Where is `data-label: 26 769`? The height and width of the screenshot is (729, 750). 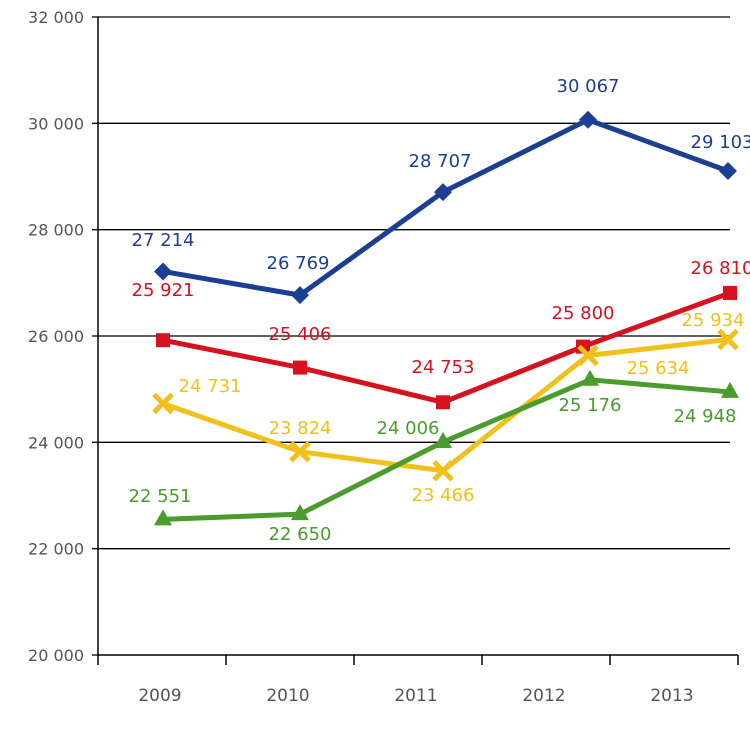 data-label: 26 769 is located at coordinates (298, 263).